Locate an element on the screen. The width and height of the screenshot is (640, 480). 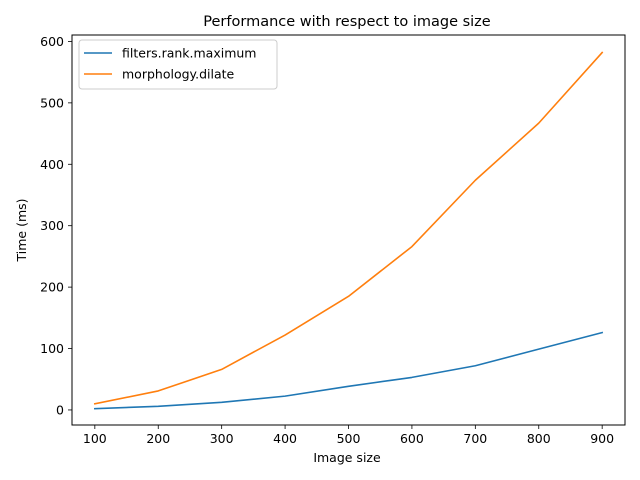
x-tick-label: 800 is located at coordinates (539, 438).